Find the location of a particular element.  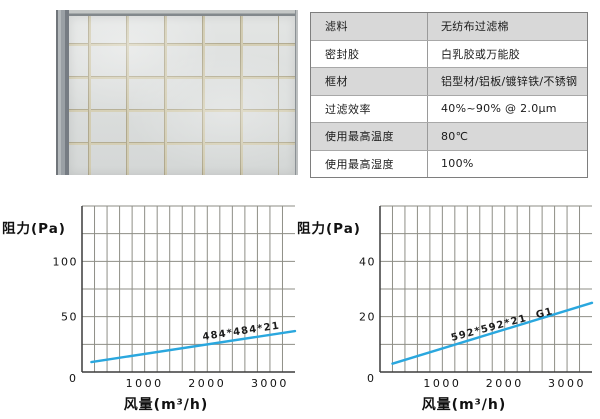

y-tick-label: 40 is located at coordinates (367, 261).